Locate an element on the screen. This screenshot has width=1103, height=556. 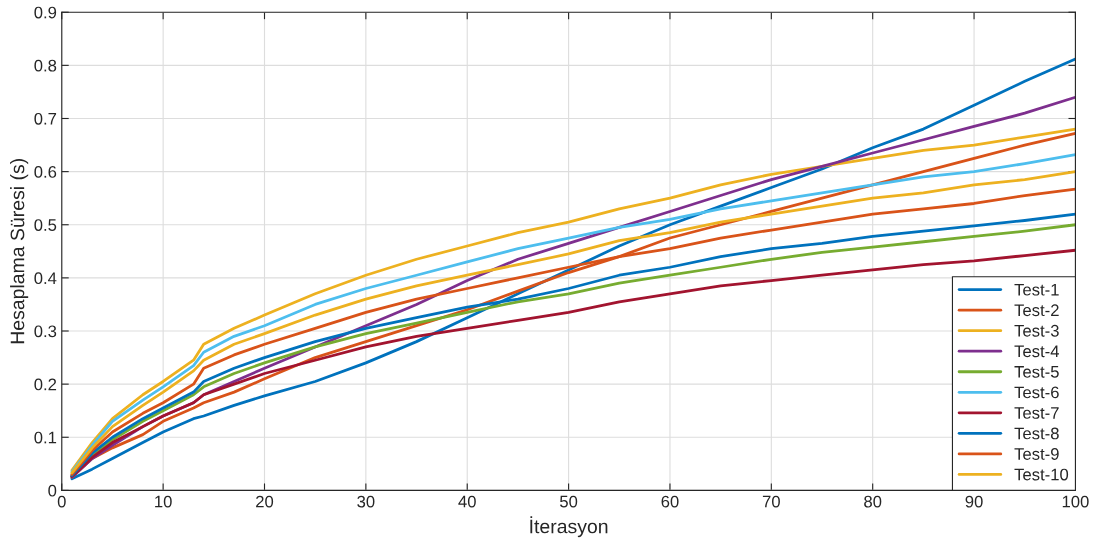
y-tick-label: 0.5 is located at coordinates (45, 225).